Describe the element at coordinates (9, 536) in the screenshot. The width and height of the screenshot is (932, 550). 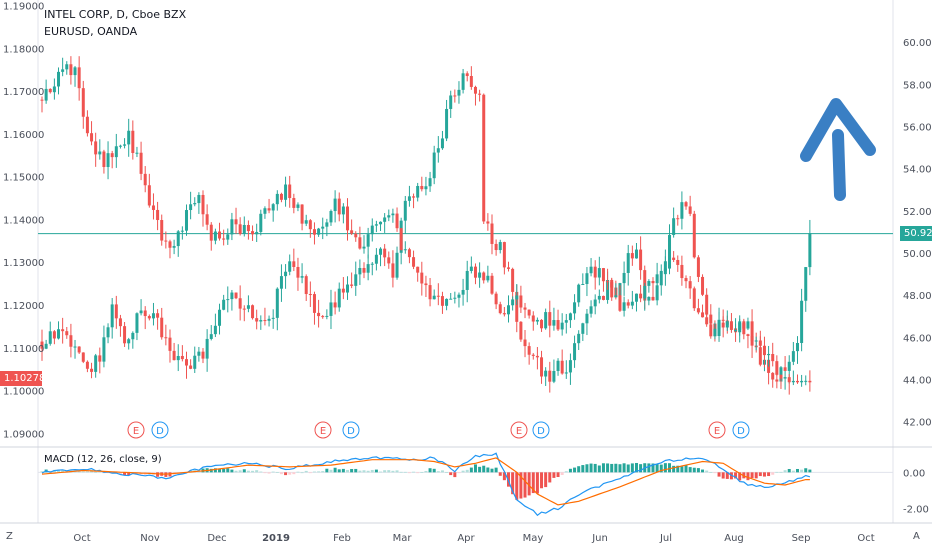
I see `timezone-button: Z` at that location.